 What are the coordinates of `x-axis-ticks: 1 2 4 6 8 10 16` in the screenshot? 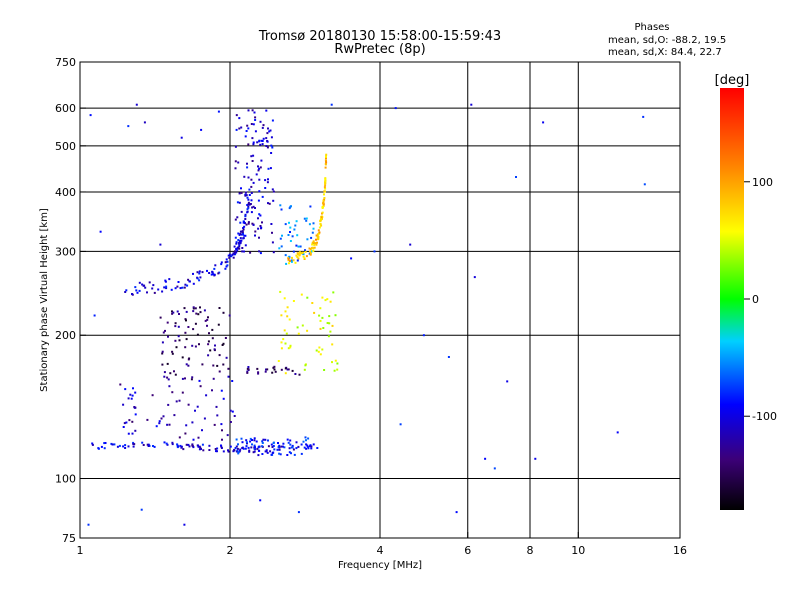 It's located at (382, 544).